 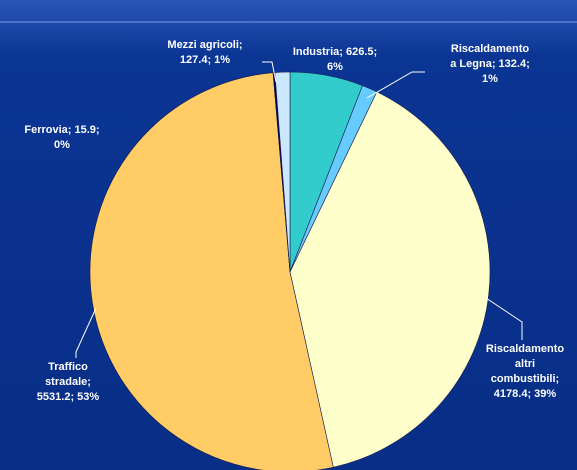 What do you see at coordinates (61, 130) in the screenshot?
I see `data-label: Ferrovia; 15.9;` at bounding box center [61, 130].